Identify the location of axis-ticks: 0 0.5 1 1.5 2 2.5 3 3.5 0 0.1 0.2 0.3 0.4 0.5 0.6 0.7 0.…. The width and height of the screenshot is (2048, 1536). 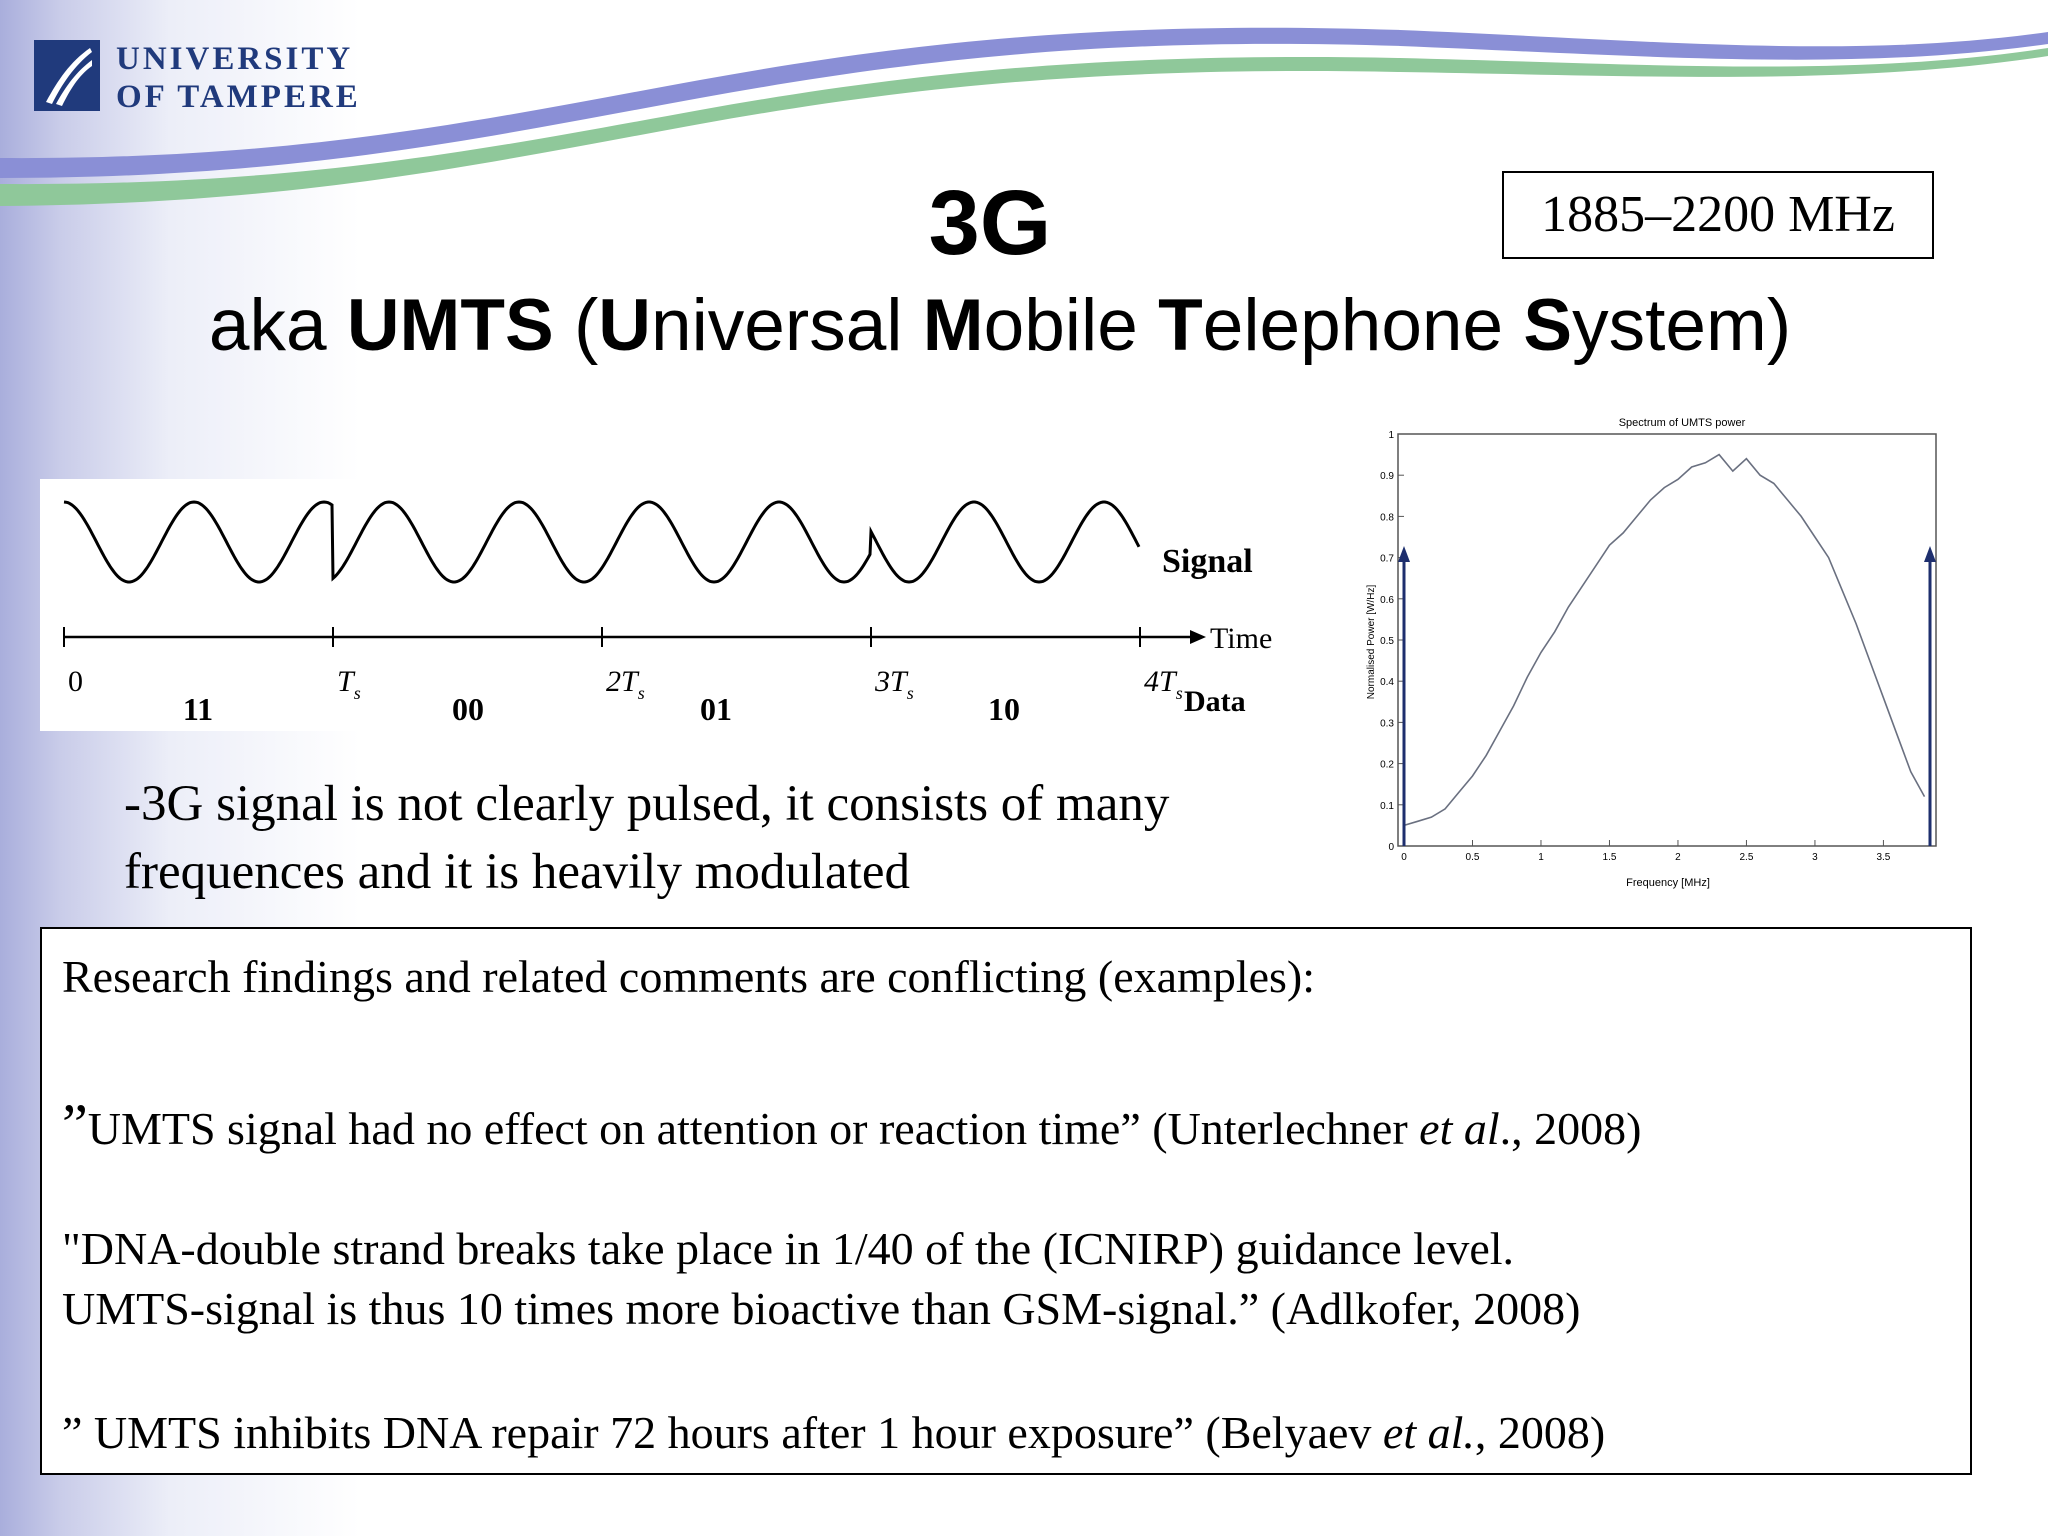
(1635, 646).